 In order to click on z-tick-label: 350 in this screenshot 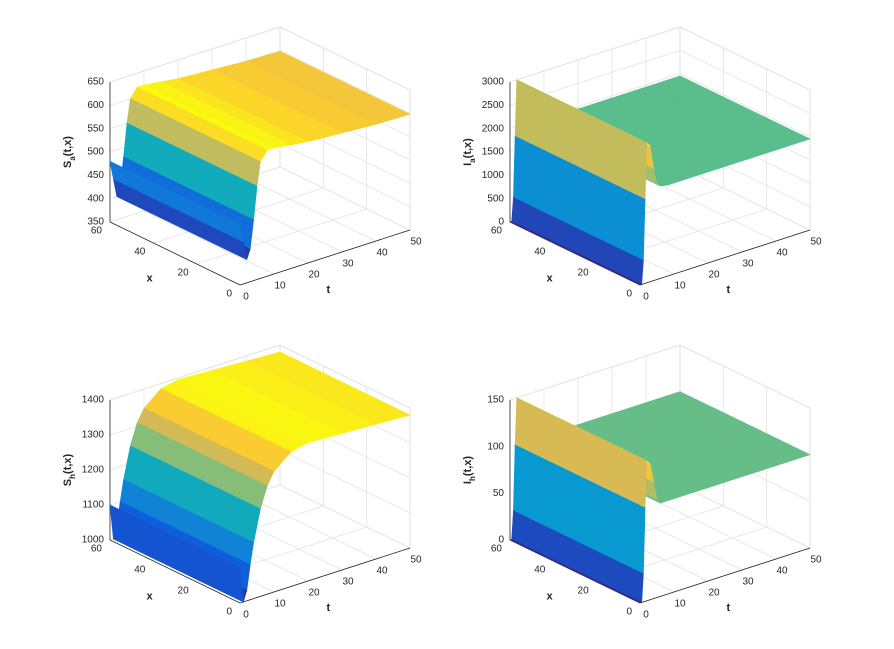, I will do `click(95, 222)`.